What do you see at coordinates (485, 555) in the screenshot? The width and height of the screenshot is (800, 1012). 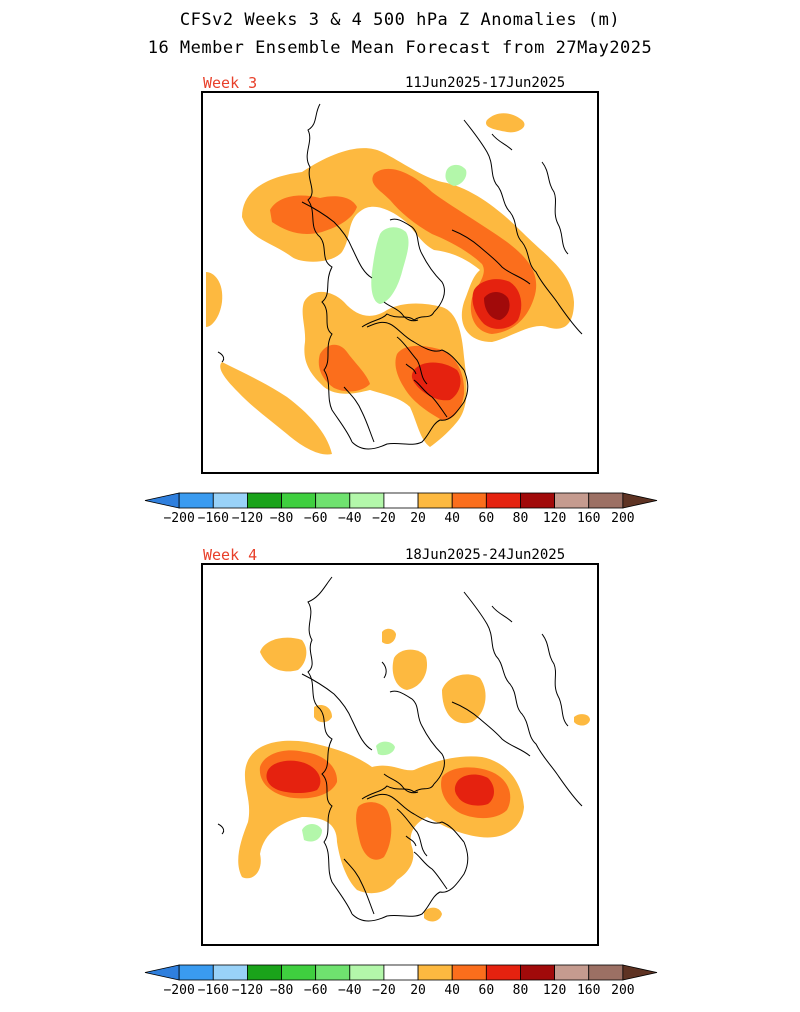 I see `week4-date-range: 18Jun2025-24Jun2025` at bounding box center [485, 555].